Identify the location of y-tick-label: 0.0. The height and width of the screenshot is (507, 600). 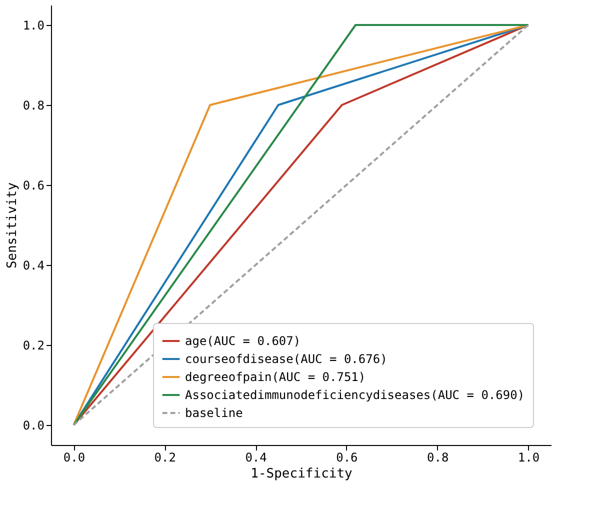
(33, 425).